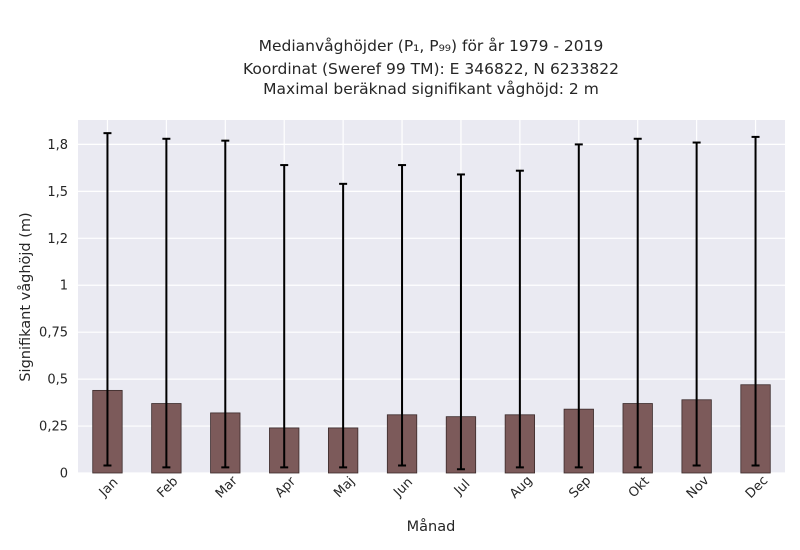 This screenshot has height=550, width=800. What do you see at coordinates (57, 192) in the screenshot?
I see `y-tick-label: 1,5` at bounding box center [57, 192].